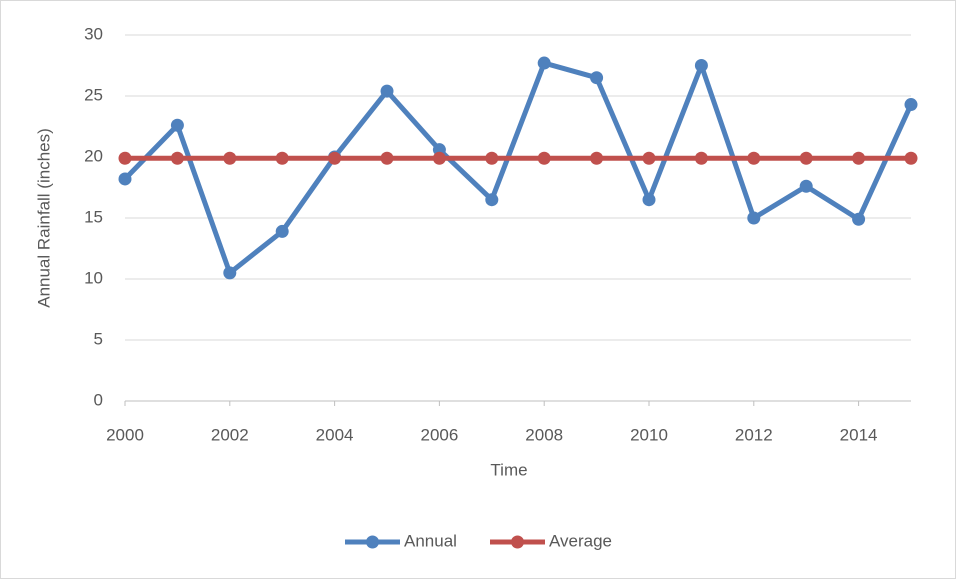 This screenshot has width=956, height=579. I want to click on y-tick-label: 25, so click(93, 94).